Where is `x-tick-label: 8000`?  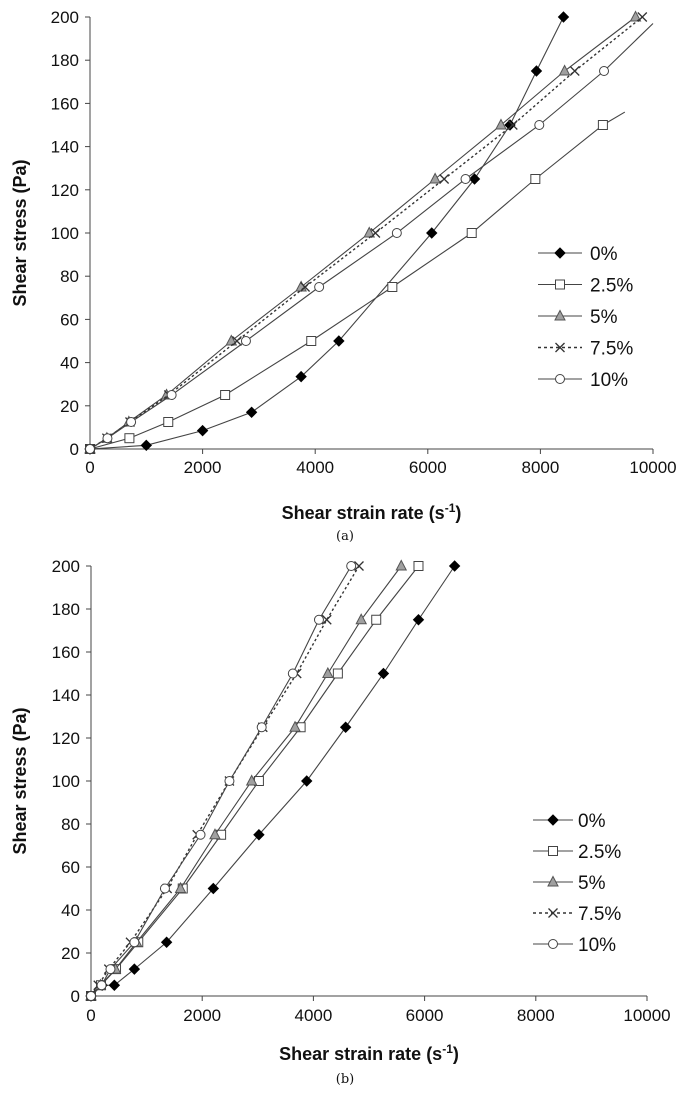 x-tick-label: 8000 is located at coordinates (536, 1015).